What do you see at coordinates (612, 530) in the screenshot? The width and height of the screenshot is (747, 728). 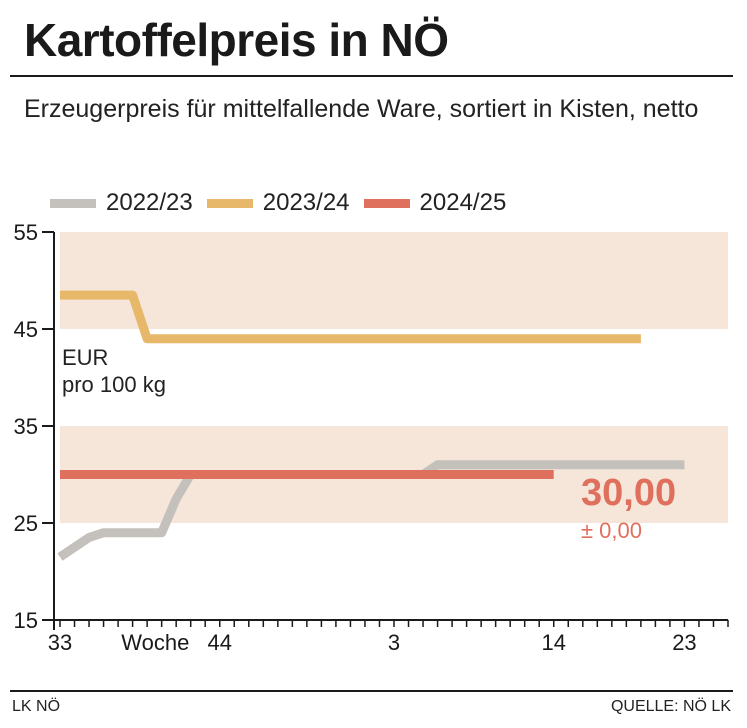 I see `price-change-value: ± 0,00` at bounding box center [612, 530].